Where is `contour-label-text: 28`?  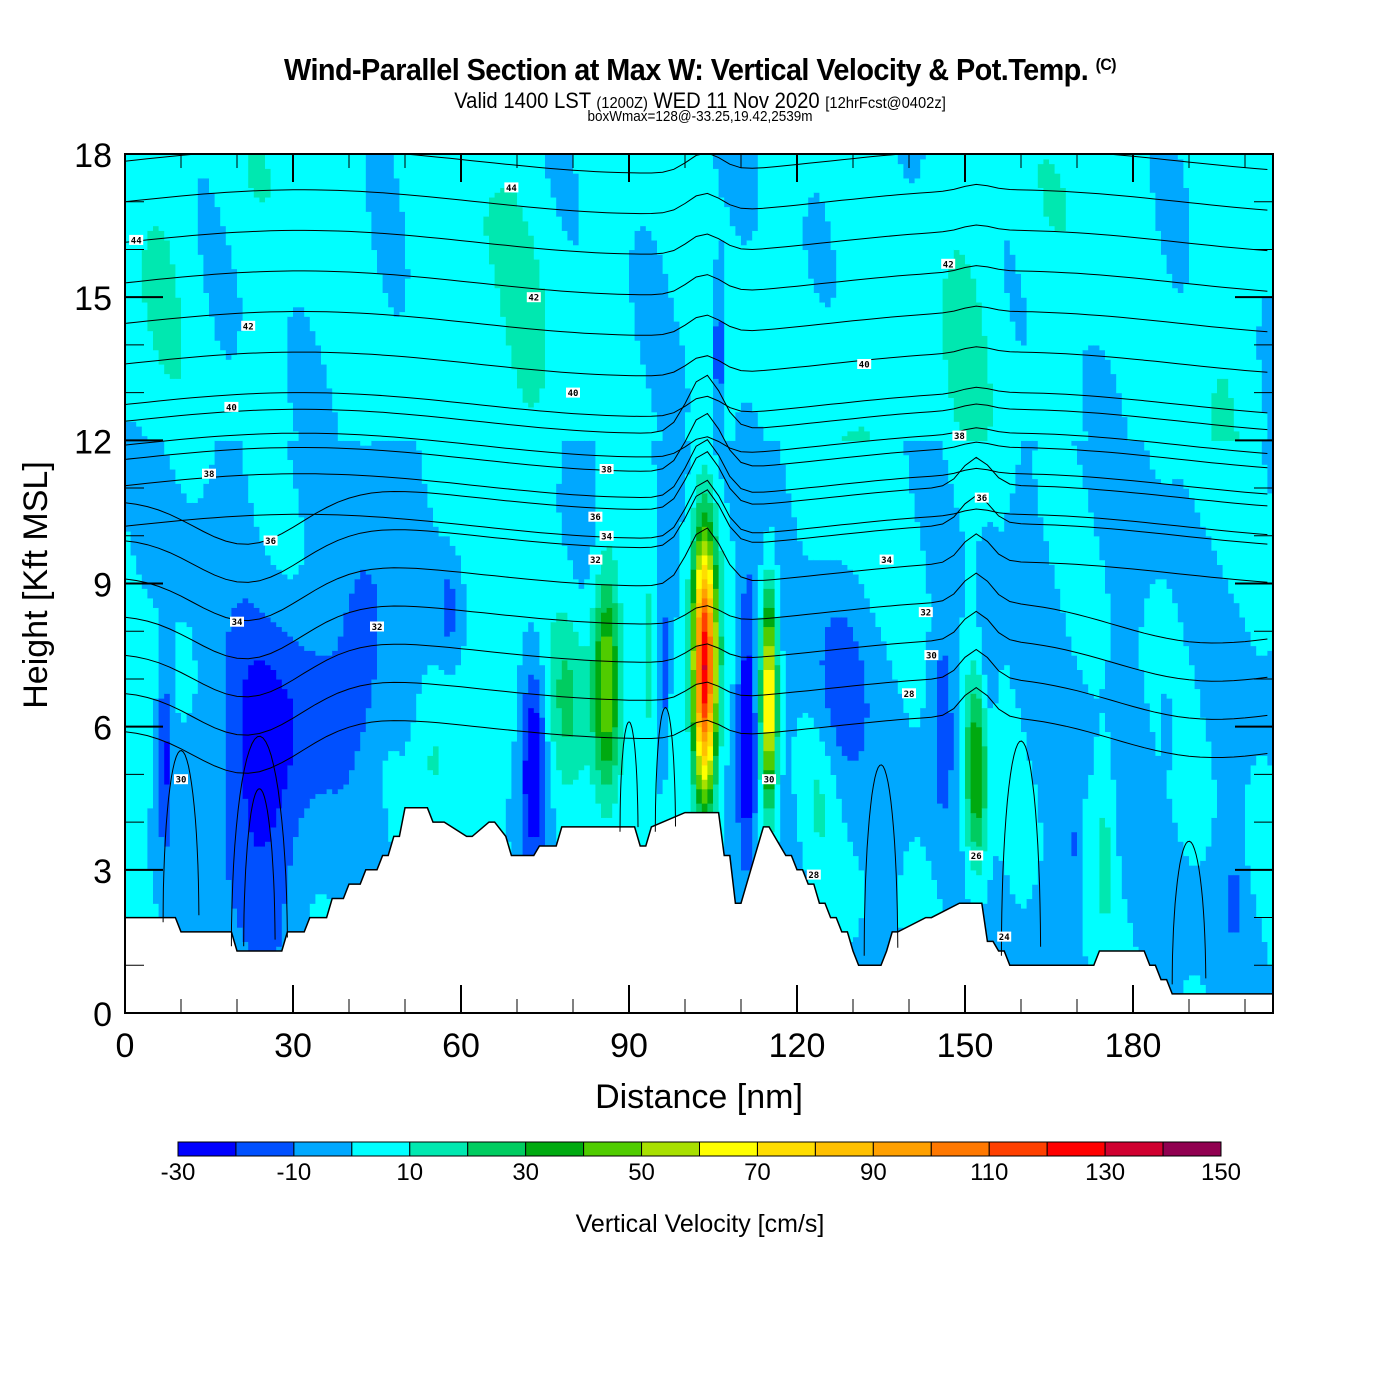 contour-label-text: 28 is located at coordinates (813, 876).